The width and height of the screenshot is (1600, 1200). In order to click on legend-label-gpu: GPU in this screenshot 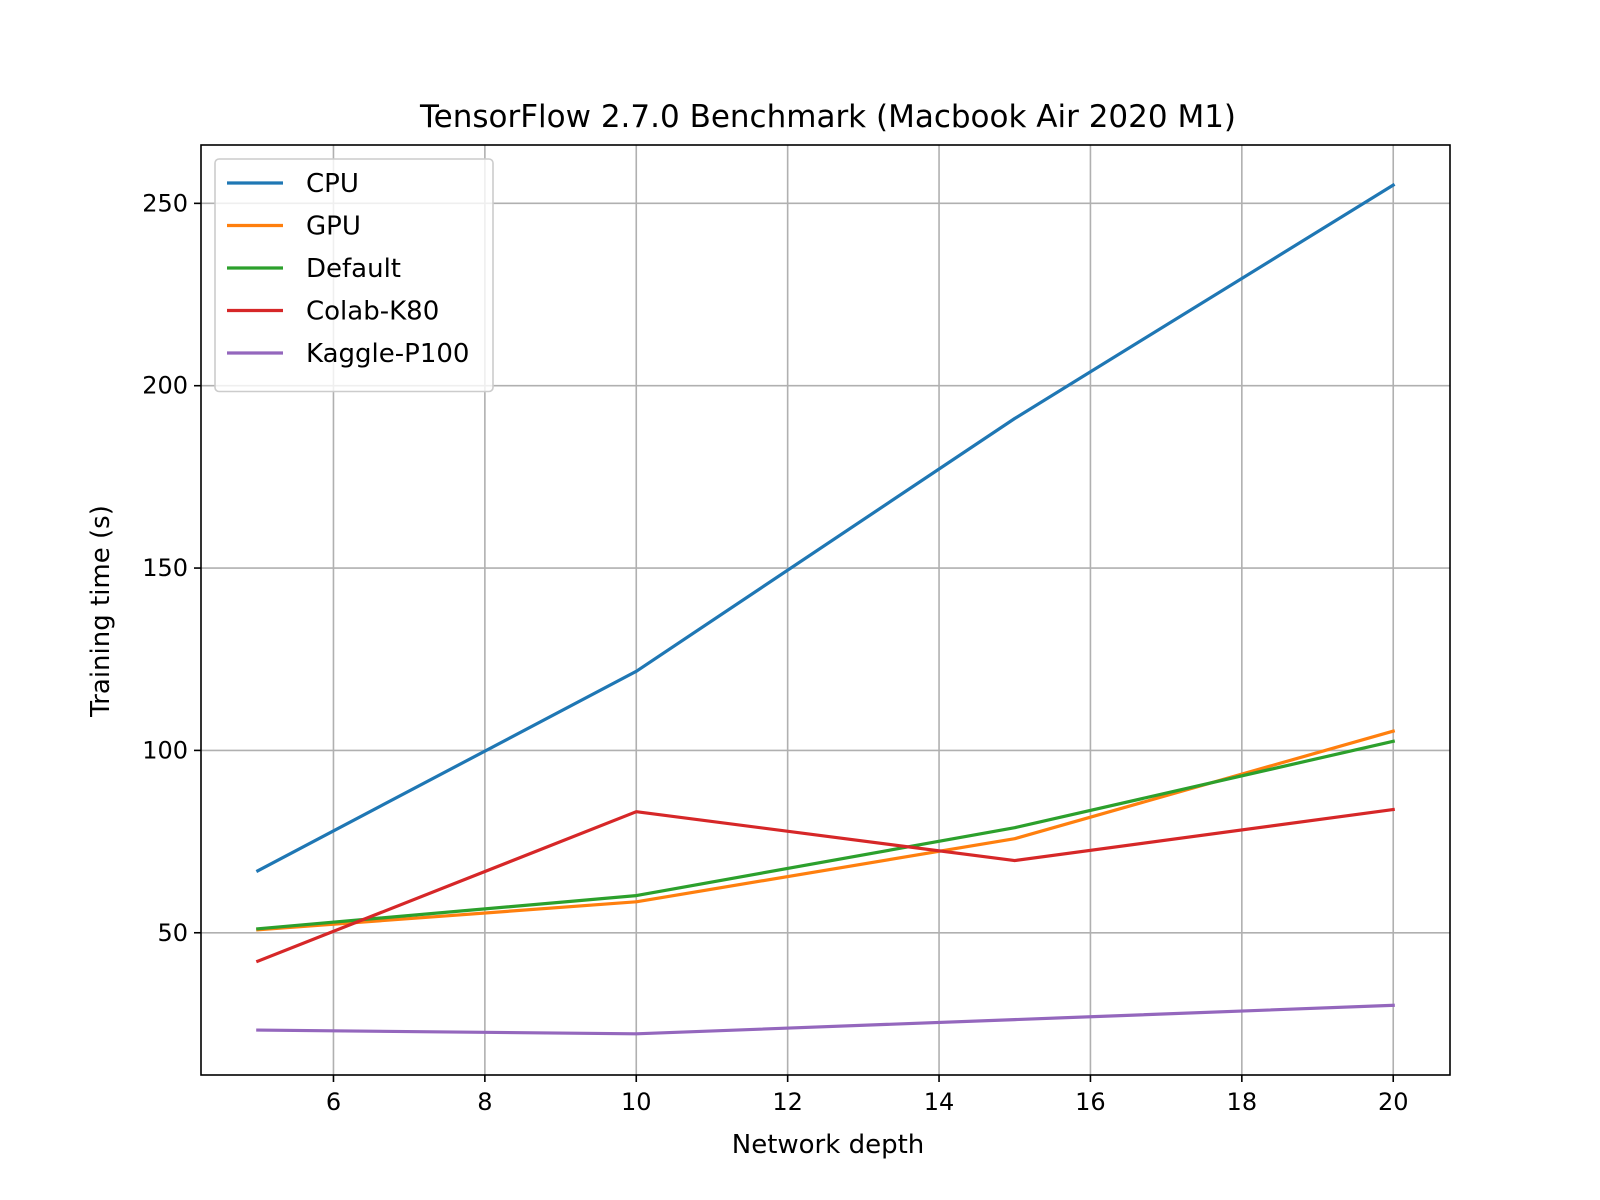, I will do `click(333, 227)`.